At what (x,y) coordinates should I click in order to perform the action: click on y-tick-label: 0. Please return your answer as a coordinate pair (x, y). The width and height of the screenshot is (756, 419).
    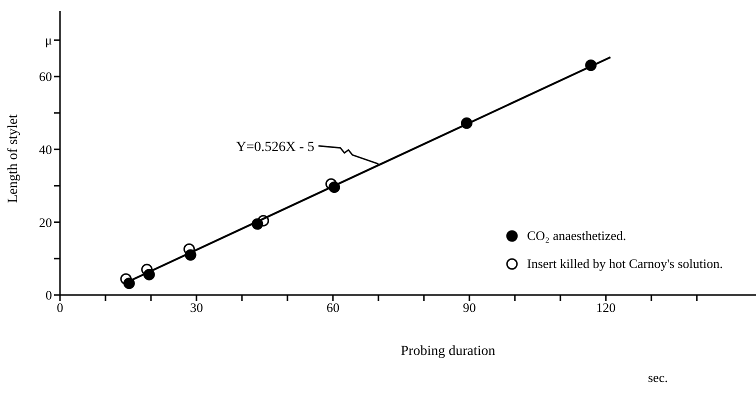
    Looking at the image, I should click on (49, 295).